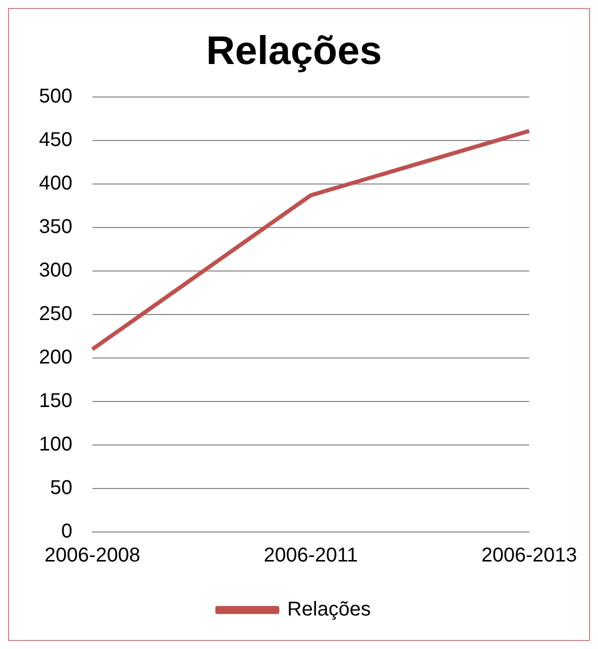 Image resolution: width=598 pixels, height=649 pixels. What do you see at coordinates (55, 401) in the screenshot?
I see `y-tick-label: 150` at bounding box center [55, 401].